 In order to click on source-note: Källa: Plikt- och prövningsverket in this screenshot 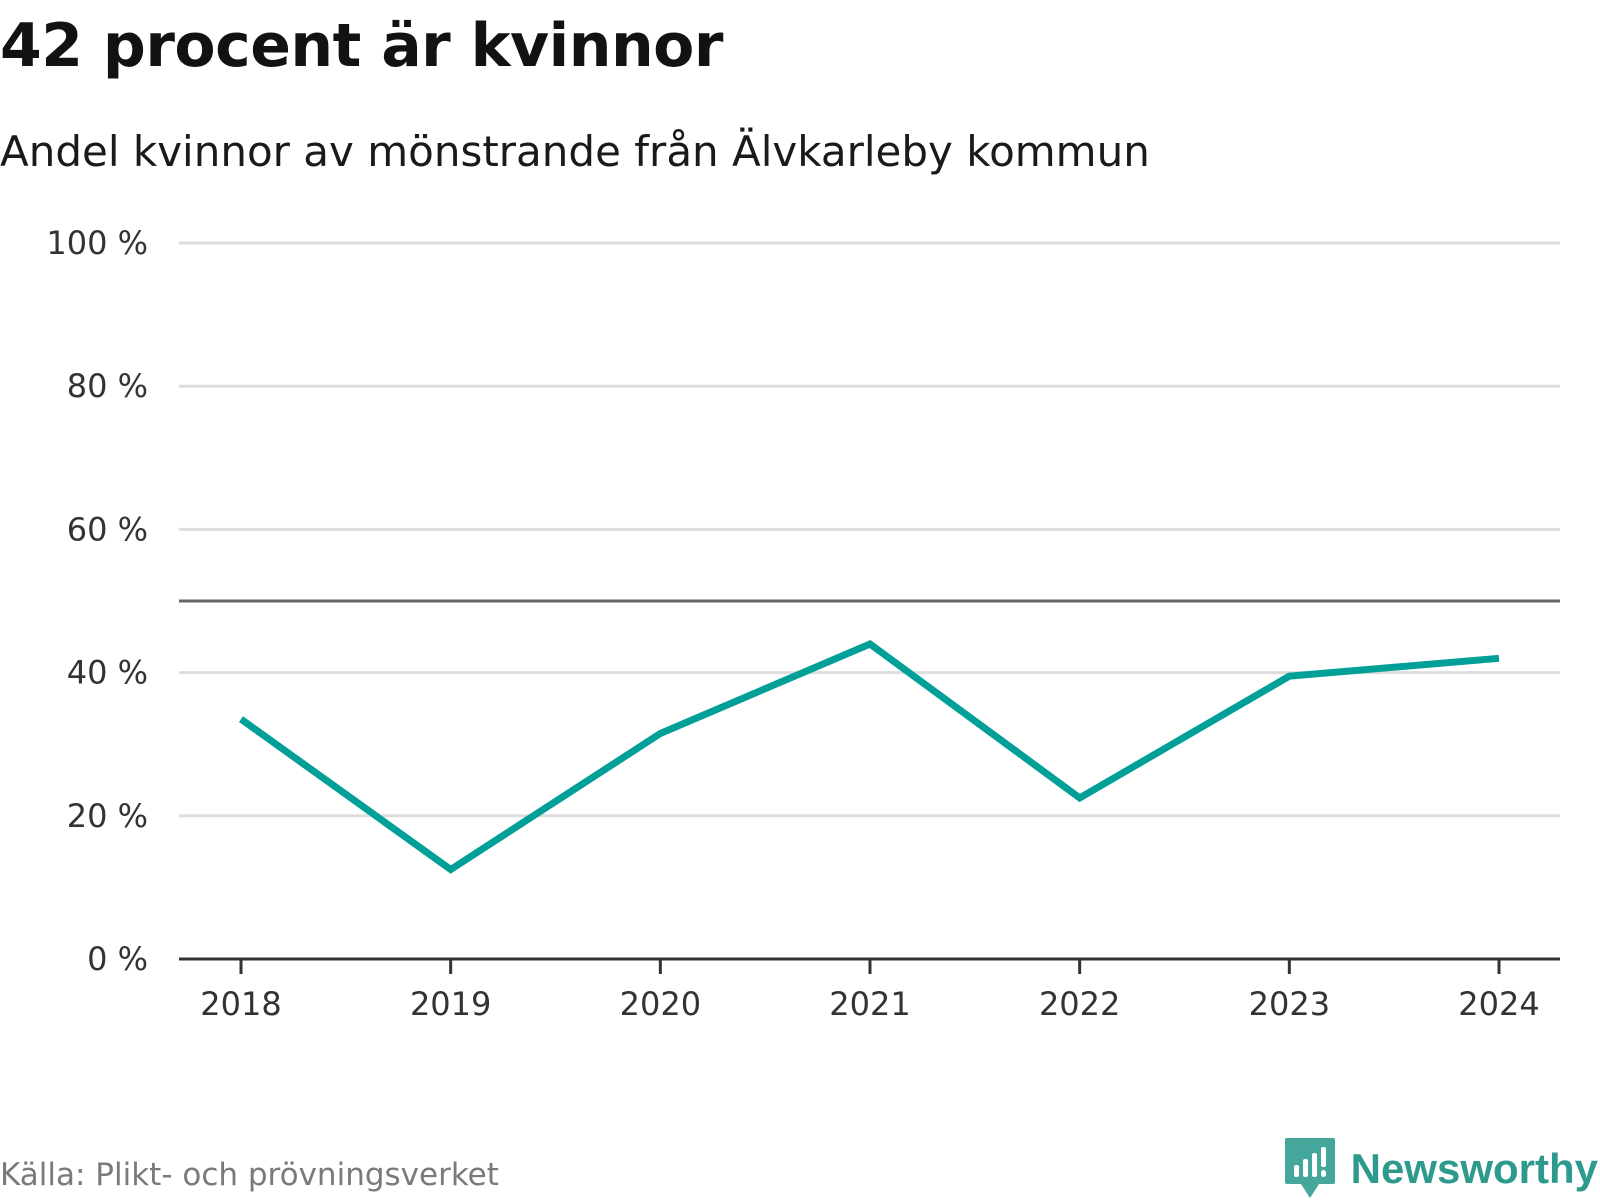, I will do `click(249, 1175)`.